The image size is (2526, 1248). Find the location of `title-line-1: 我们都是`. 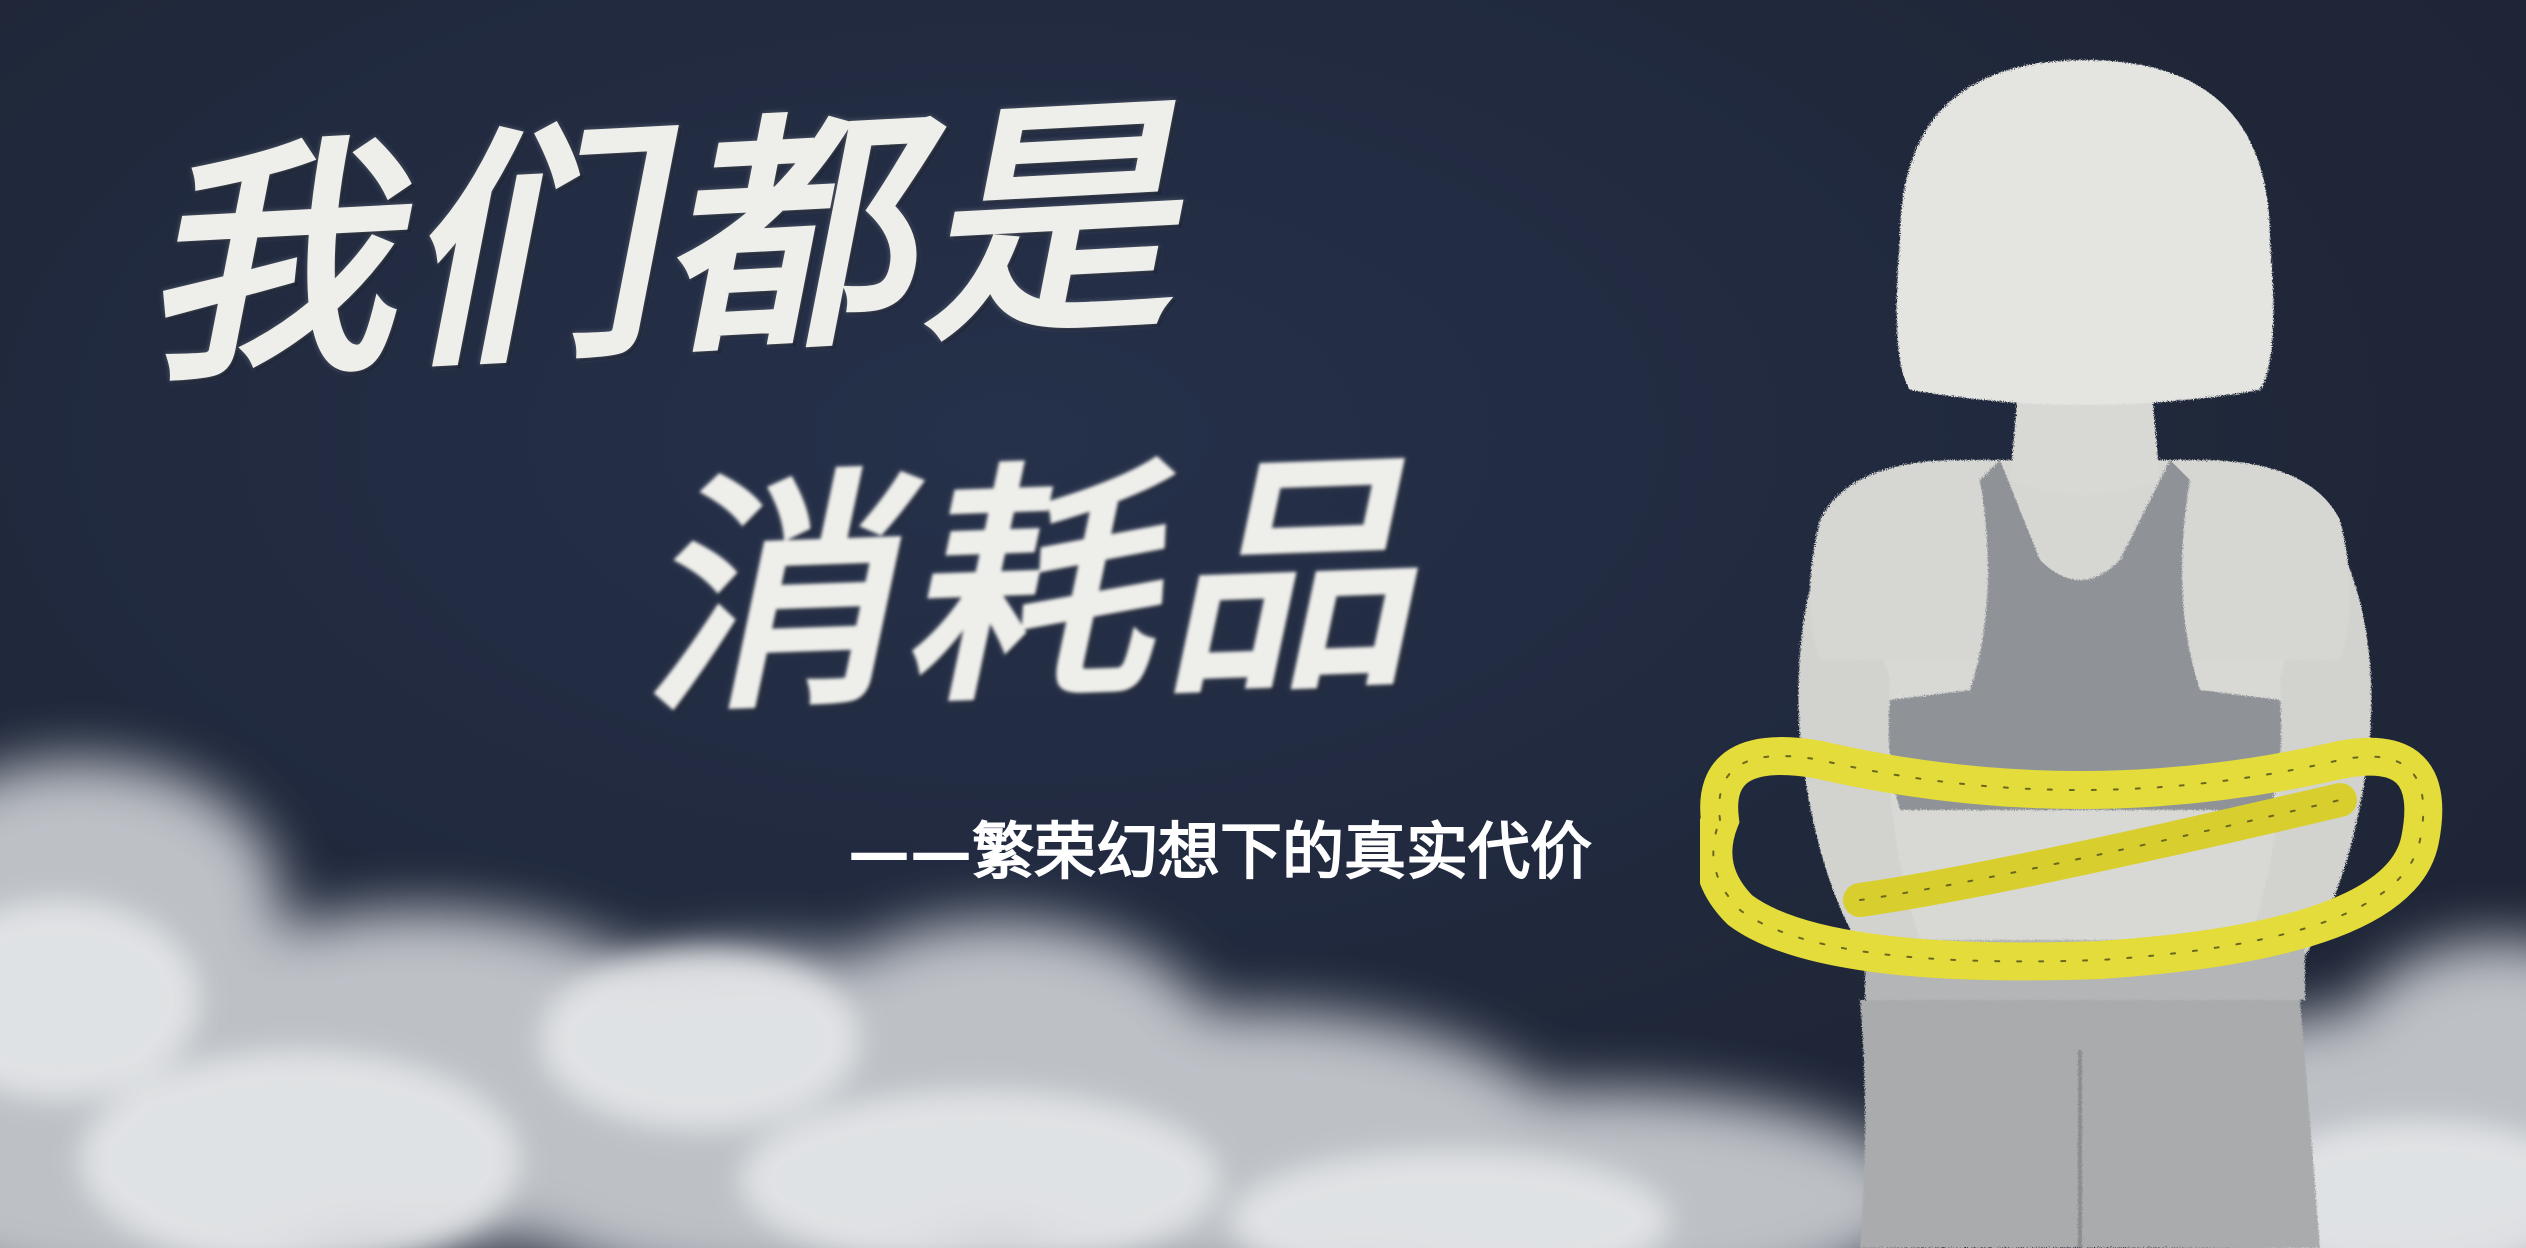

title-line-1: 我们都是 is located at coordinates (659, 242).